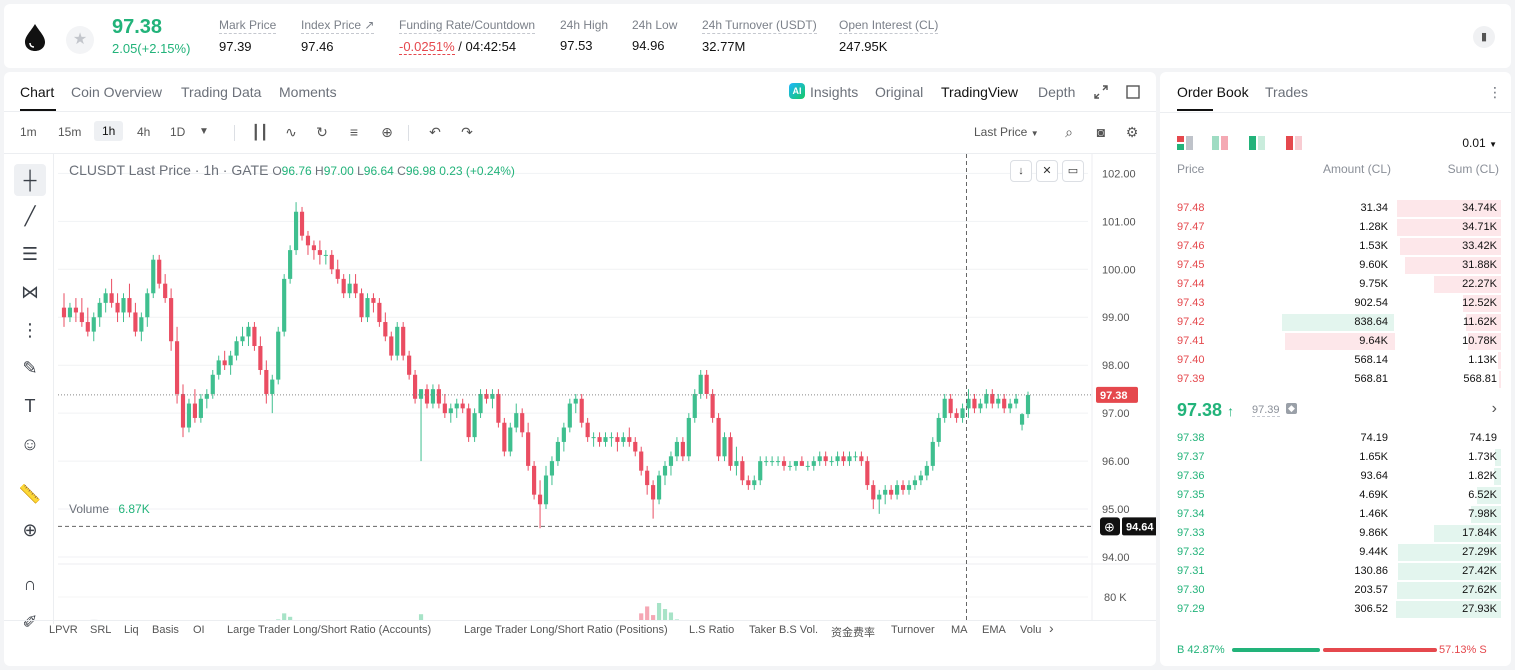 The image size is (1515, 670). I want to click on view-both-icon, so click(1185, 143).